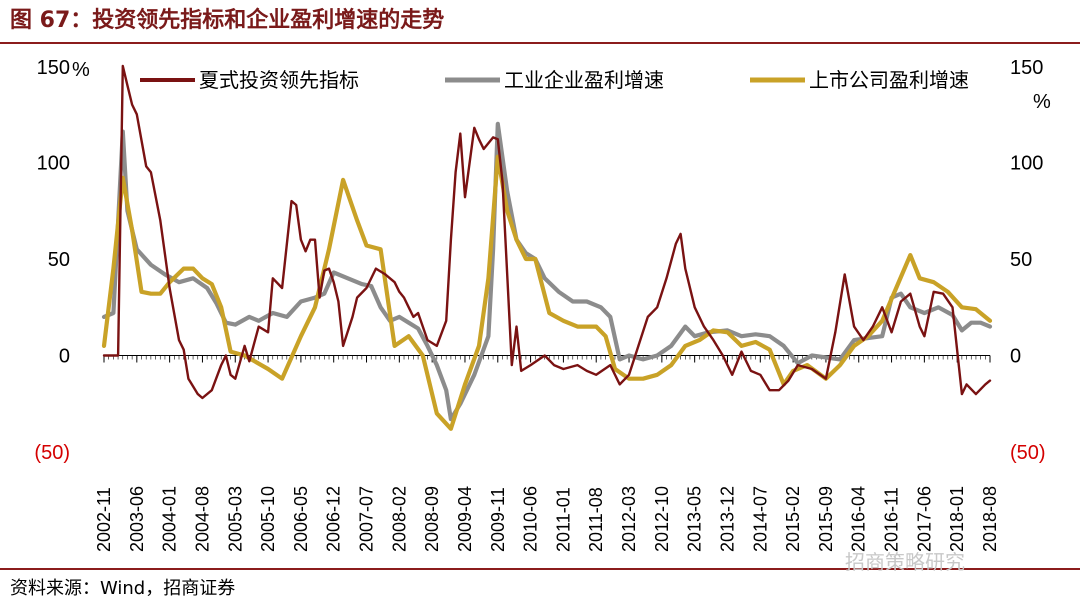 The image size is (1080, 609). Describe the element at coordinates (227, 20) in the screenshot. I see `figure-title: 图 67：投资领先指标和企业盈利增速的走势` at that location.